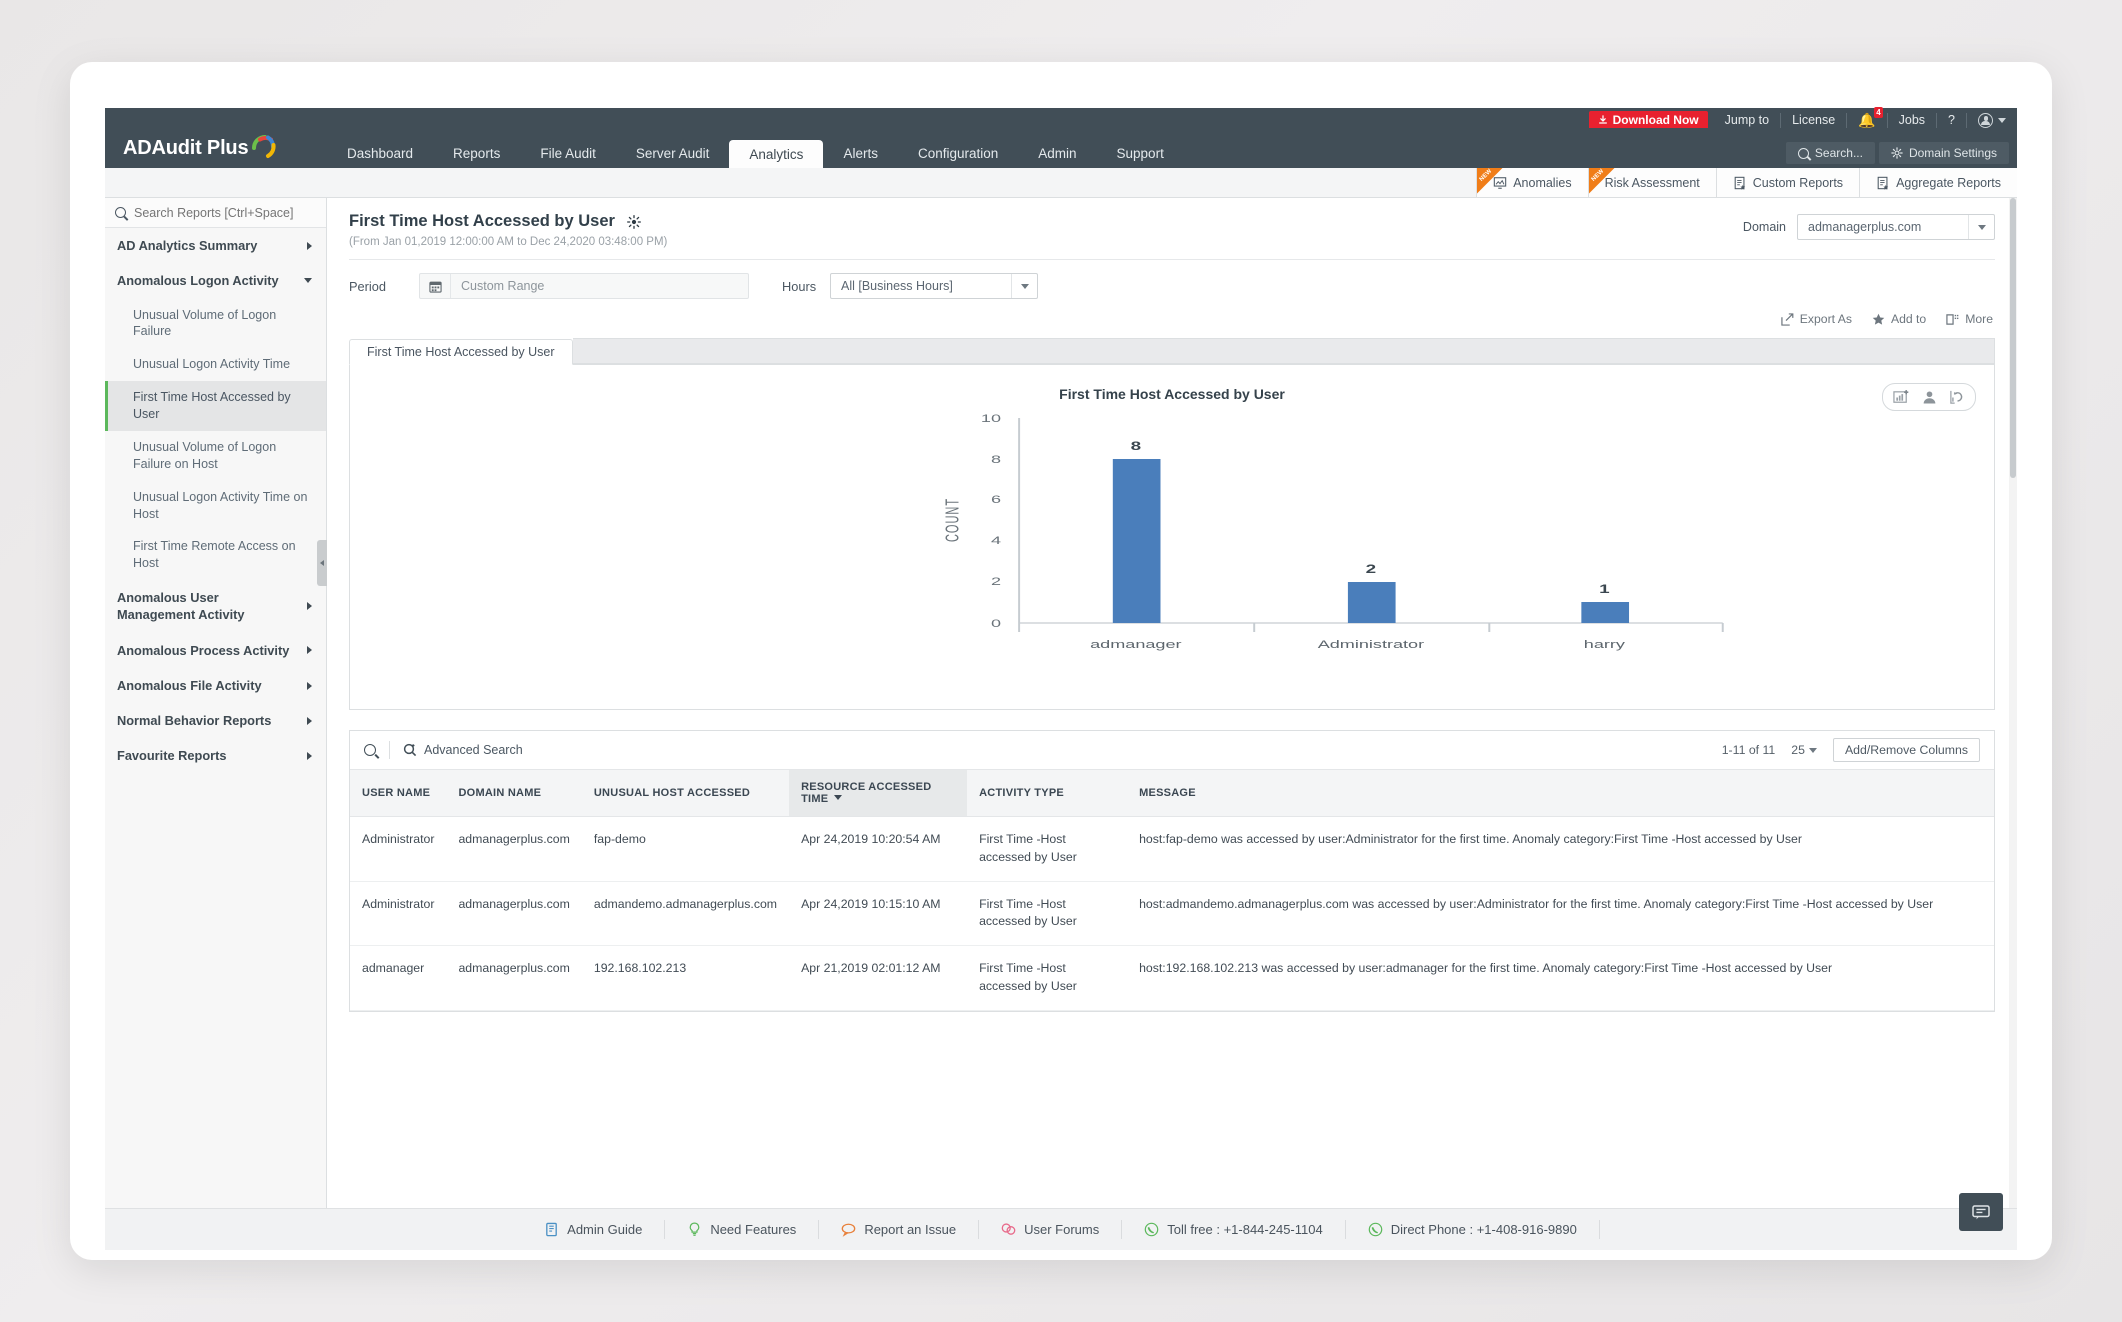  Describe the element at coordinates (685, 978) in the screenshot. I see `cell-host: 192.168.102.213` at that location.